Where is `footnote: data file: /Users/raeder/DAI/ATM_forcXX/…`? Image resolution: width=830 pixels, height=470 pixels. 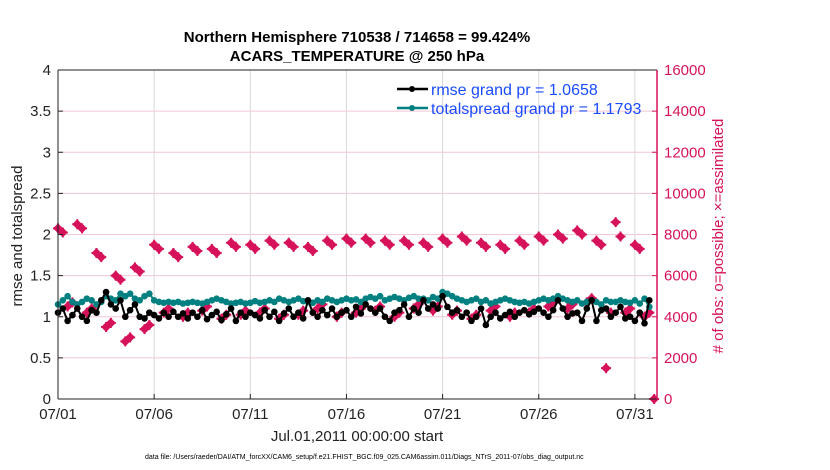
footnote: data file: /Users/raeder/DAI/ATM_forcXX/… is located at coordinates (364, 457).